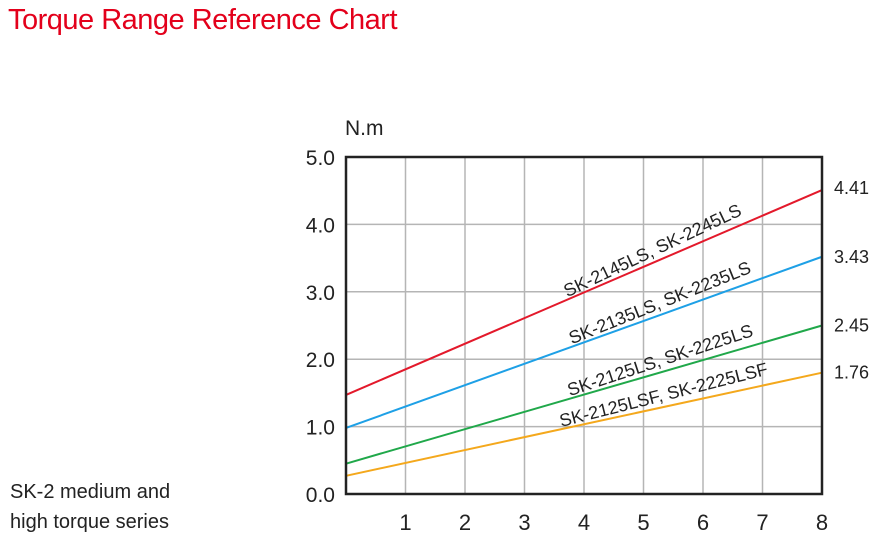  I want to click on x-tick-label: 8, so click(822, 522).